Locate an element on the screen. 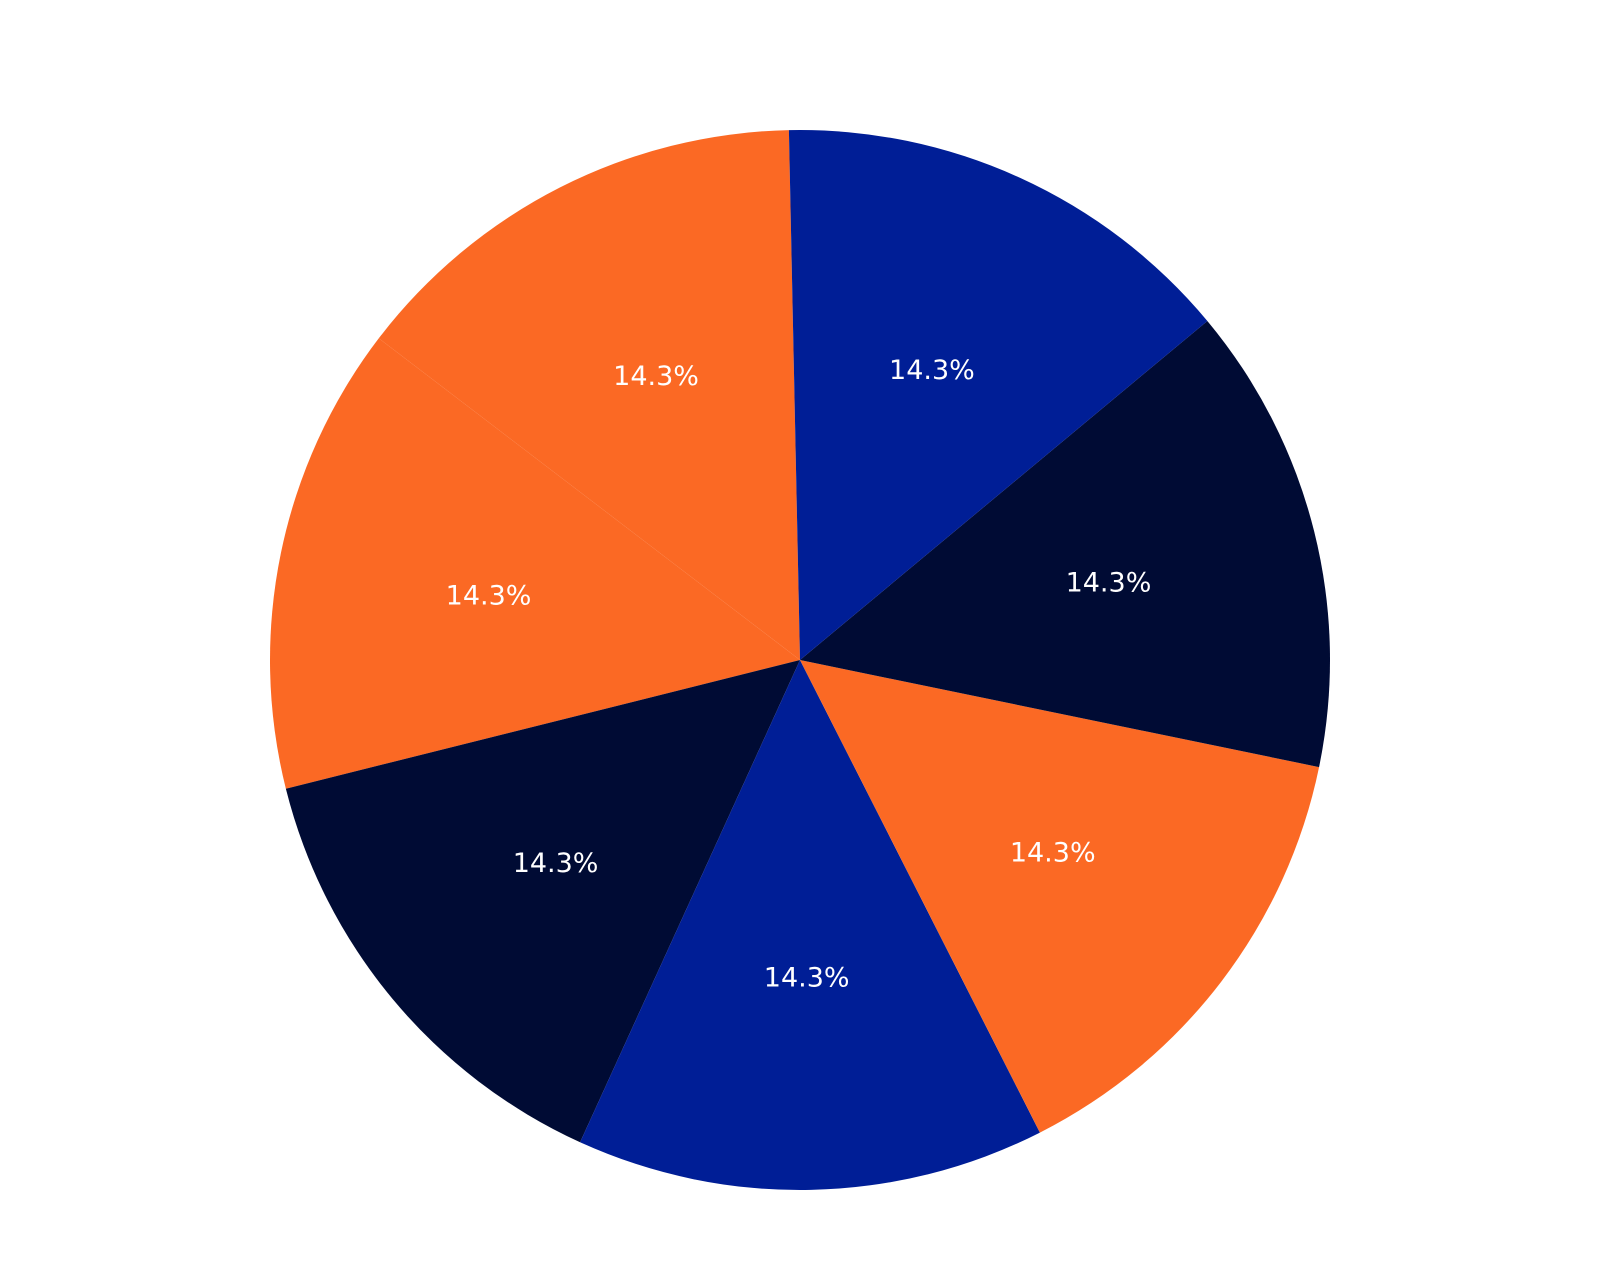 Image resolution: width=1600 pixels, height=1280 pixels. pie-slice-label-3: 14.3% is located at coordinates (556, 863).